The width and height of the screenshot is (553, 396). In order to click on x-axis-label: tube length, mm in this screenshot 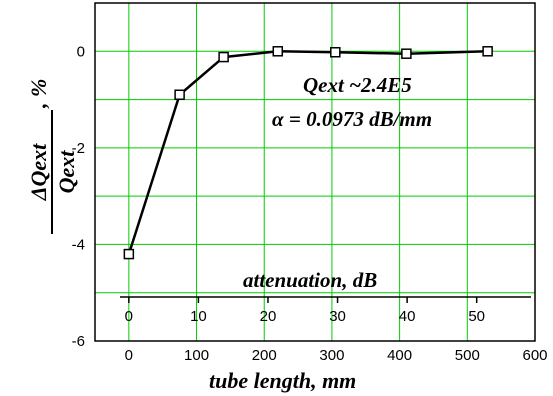, I will do `click(282, 380)`.